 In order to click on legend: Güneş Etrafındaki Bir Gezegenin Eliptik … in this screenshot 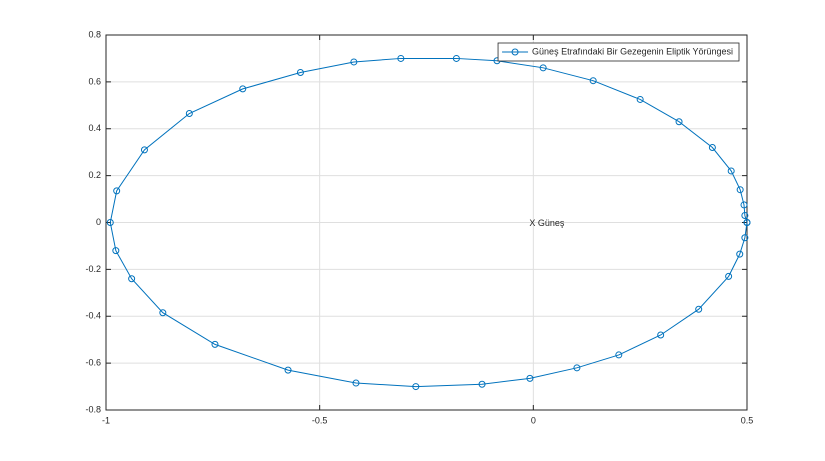, I will do `click(618, 52)`.